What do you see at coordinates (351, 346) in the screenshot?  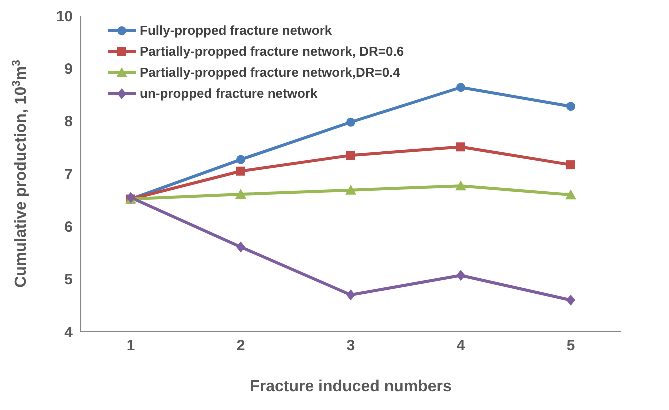 I see `x-tick-label: 3` at bounding box center [351, 346].